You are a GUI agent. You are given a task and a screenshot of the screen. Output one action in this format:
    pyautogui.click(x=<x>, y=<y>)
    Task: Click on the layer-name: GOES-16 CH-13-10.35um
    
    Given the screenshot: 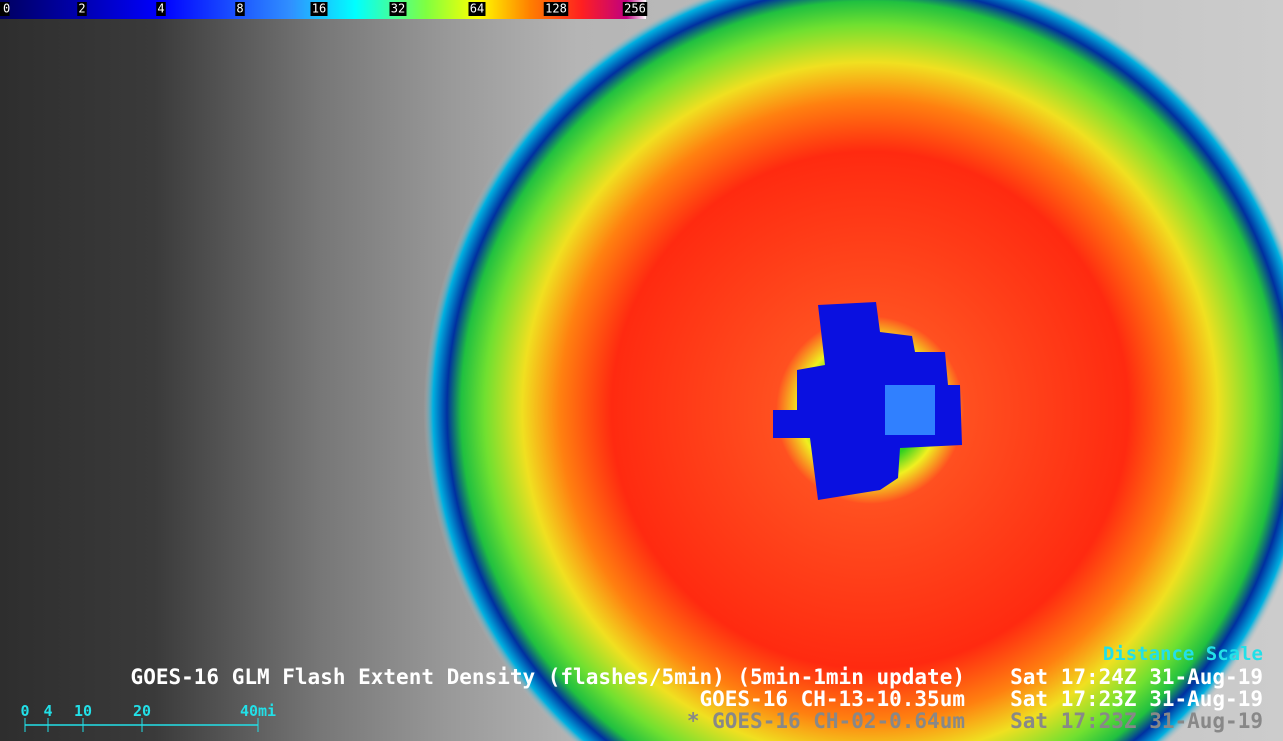 What is the action you would take?
    pyautogui.click(x=832, y=699)
    